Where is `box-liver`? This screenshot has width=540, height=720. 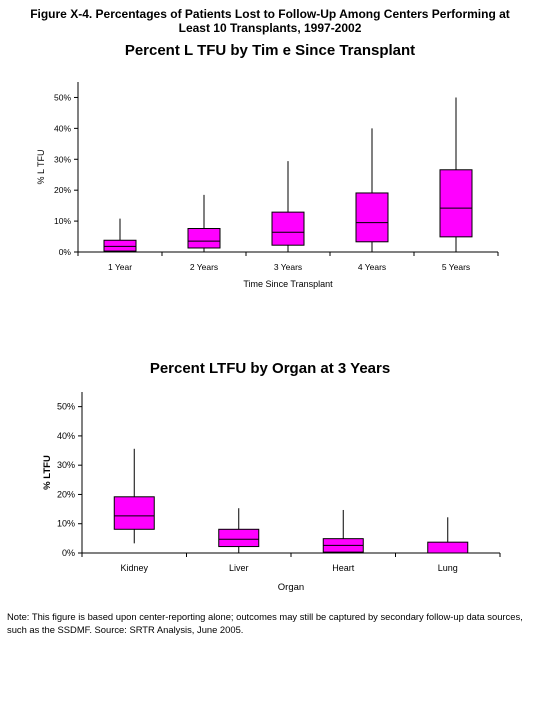 box-liver is located at coordinates (239, 538).